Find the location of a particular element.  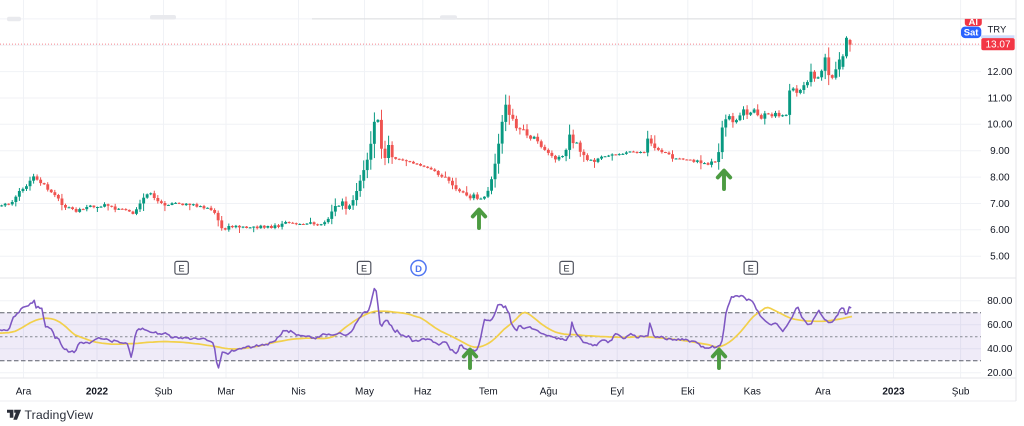

svg-text: 60.00 is located at coordinates (999, 325).